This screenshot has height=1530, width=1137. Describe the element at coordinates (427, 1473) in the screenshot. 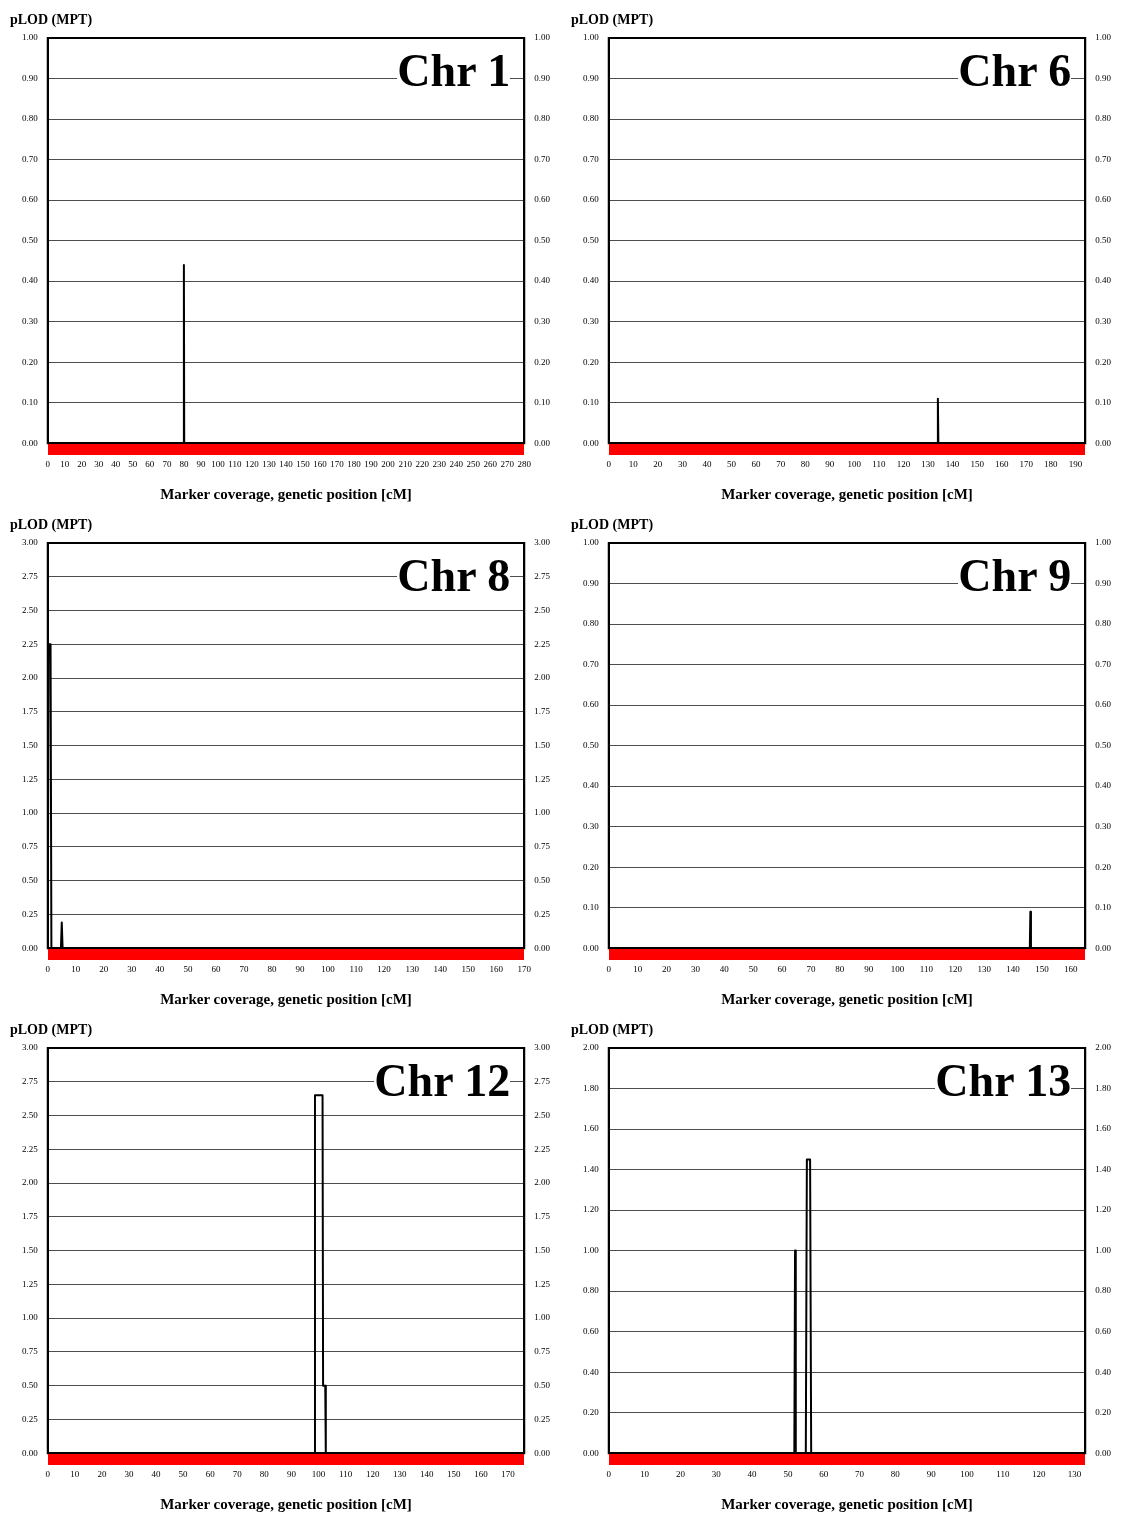

I see `x-tick-label: 140` at that location.